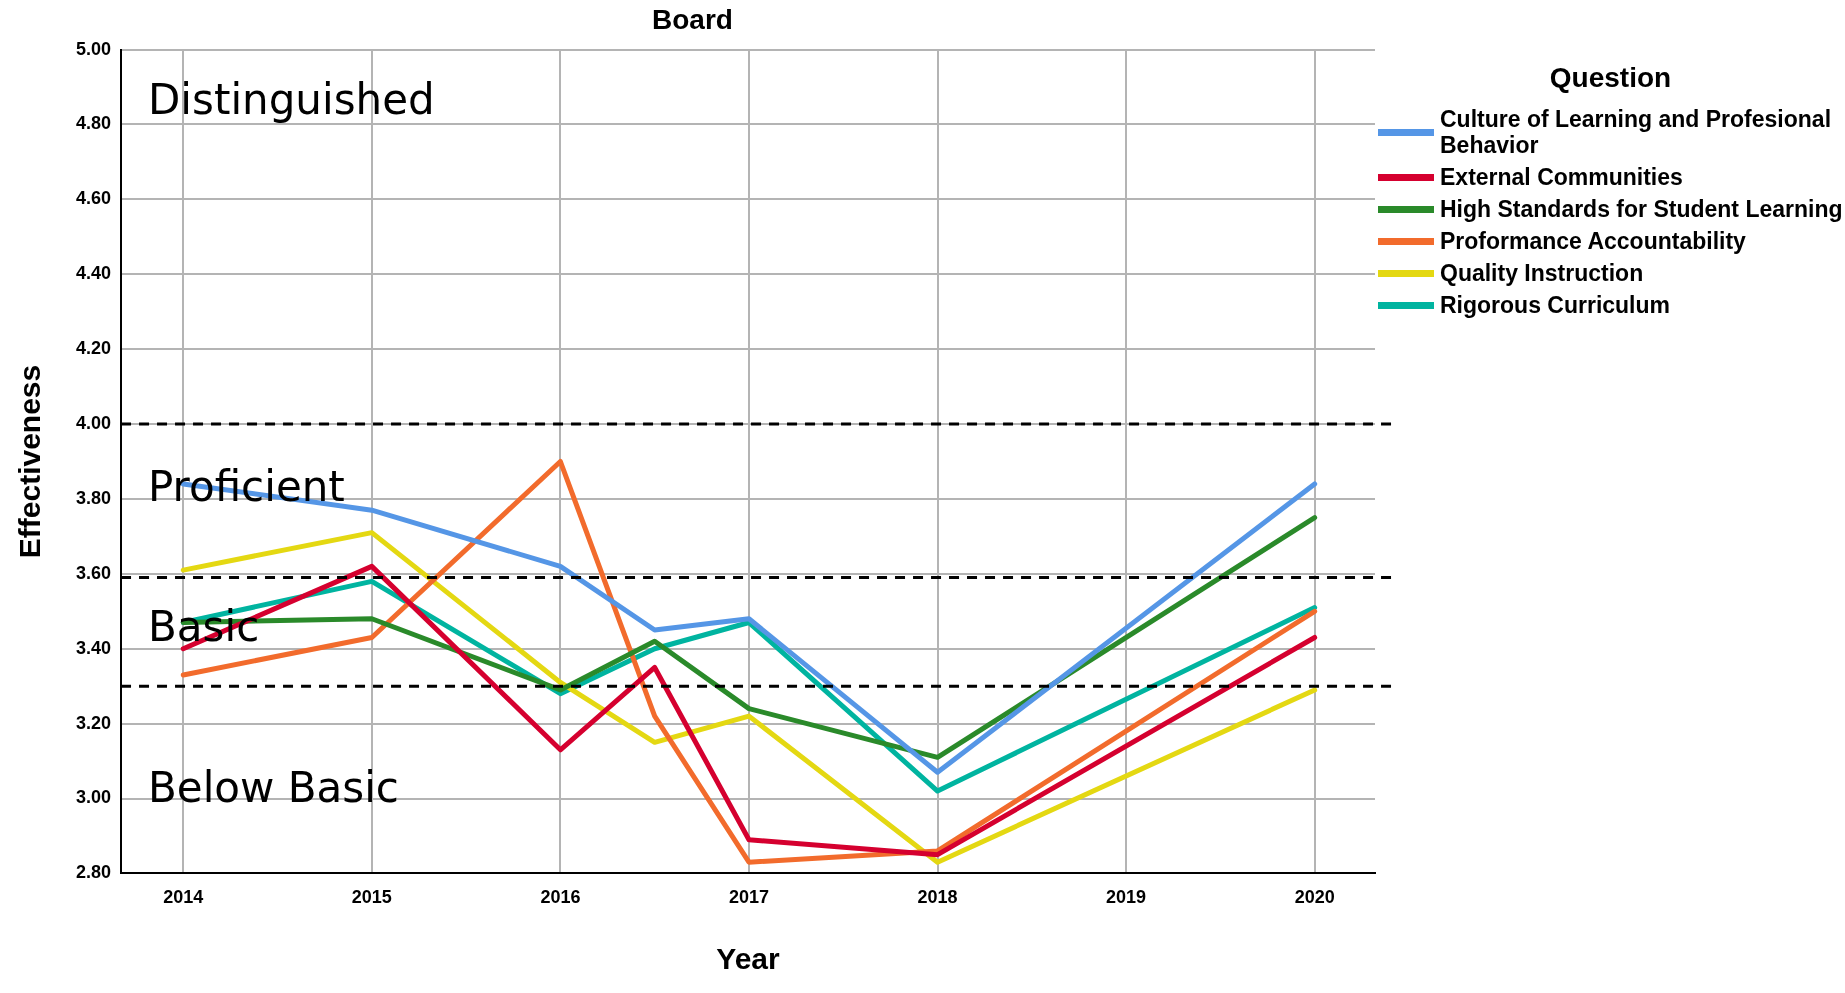  Describe the element at coordinates (273, 787) in the screenshot. I see `annotation: Below Basic` at that location.